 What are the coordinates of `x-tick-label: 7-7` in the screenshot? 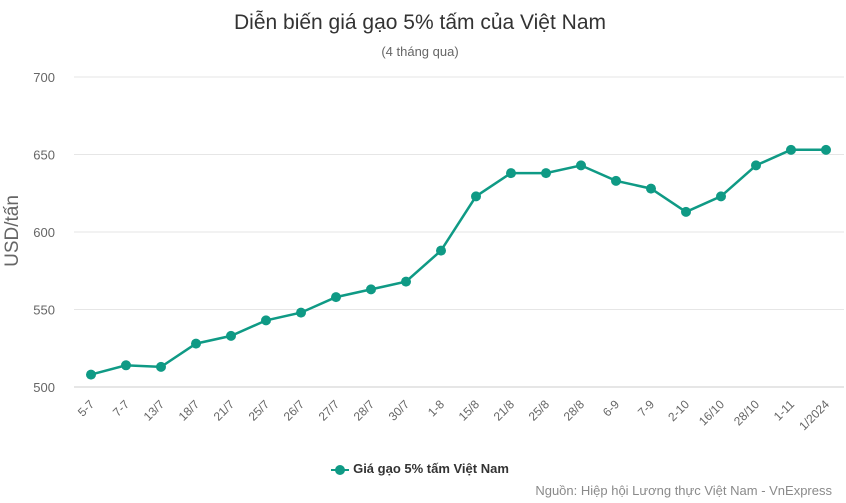 It's located at (121, 408).